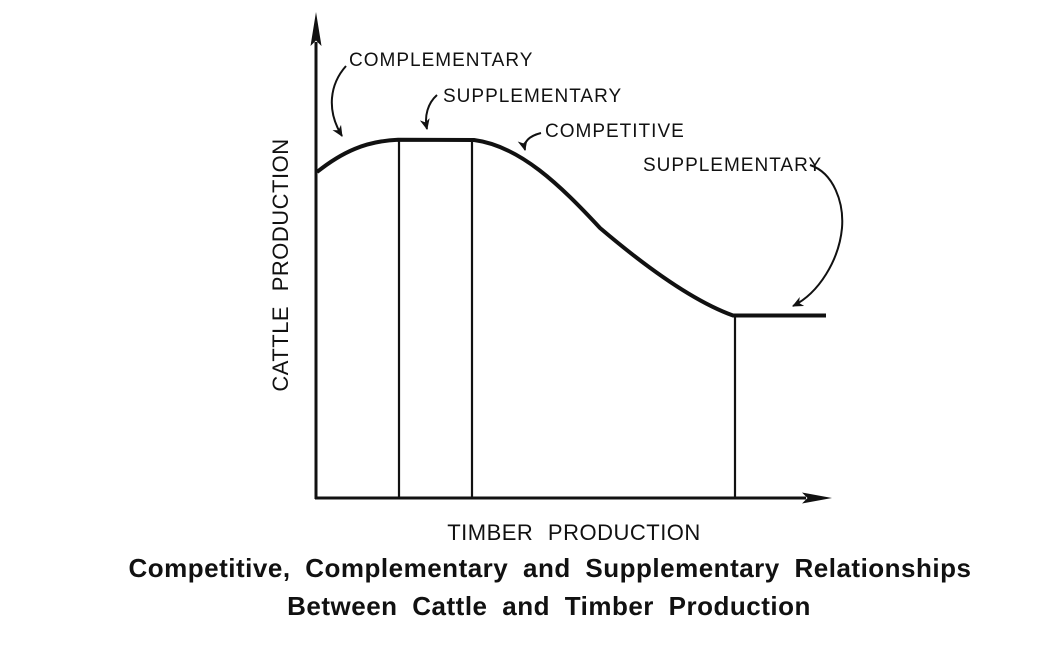 This screenshot has height=660, width=1056. What do you see at coordinates (732, 165) in the screenshot?
I see `supplementary-right-label: SUPPLEMENTARY` at bounding box center [732, 165].